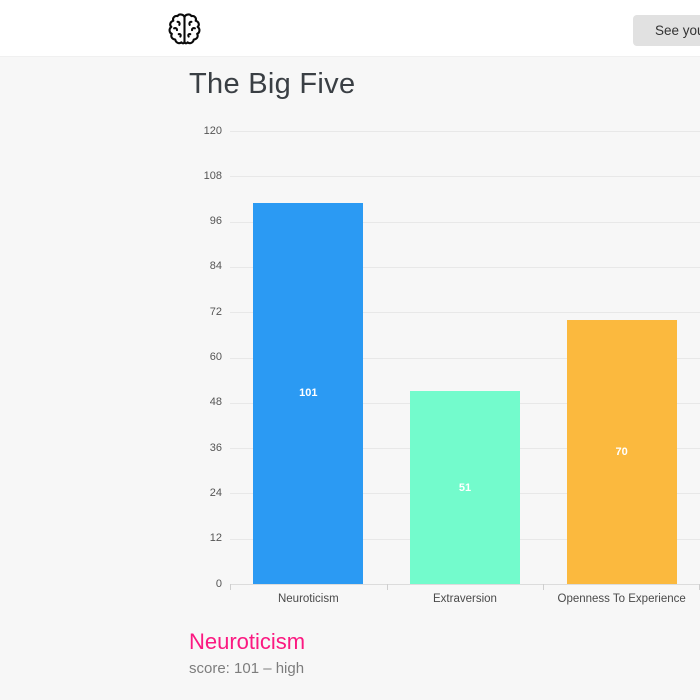 The width and height of the screenshot is (700, 700). I want to click on page-title: The Big Five, so click(272, 84).